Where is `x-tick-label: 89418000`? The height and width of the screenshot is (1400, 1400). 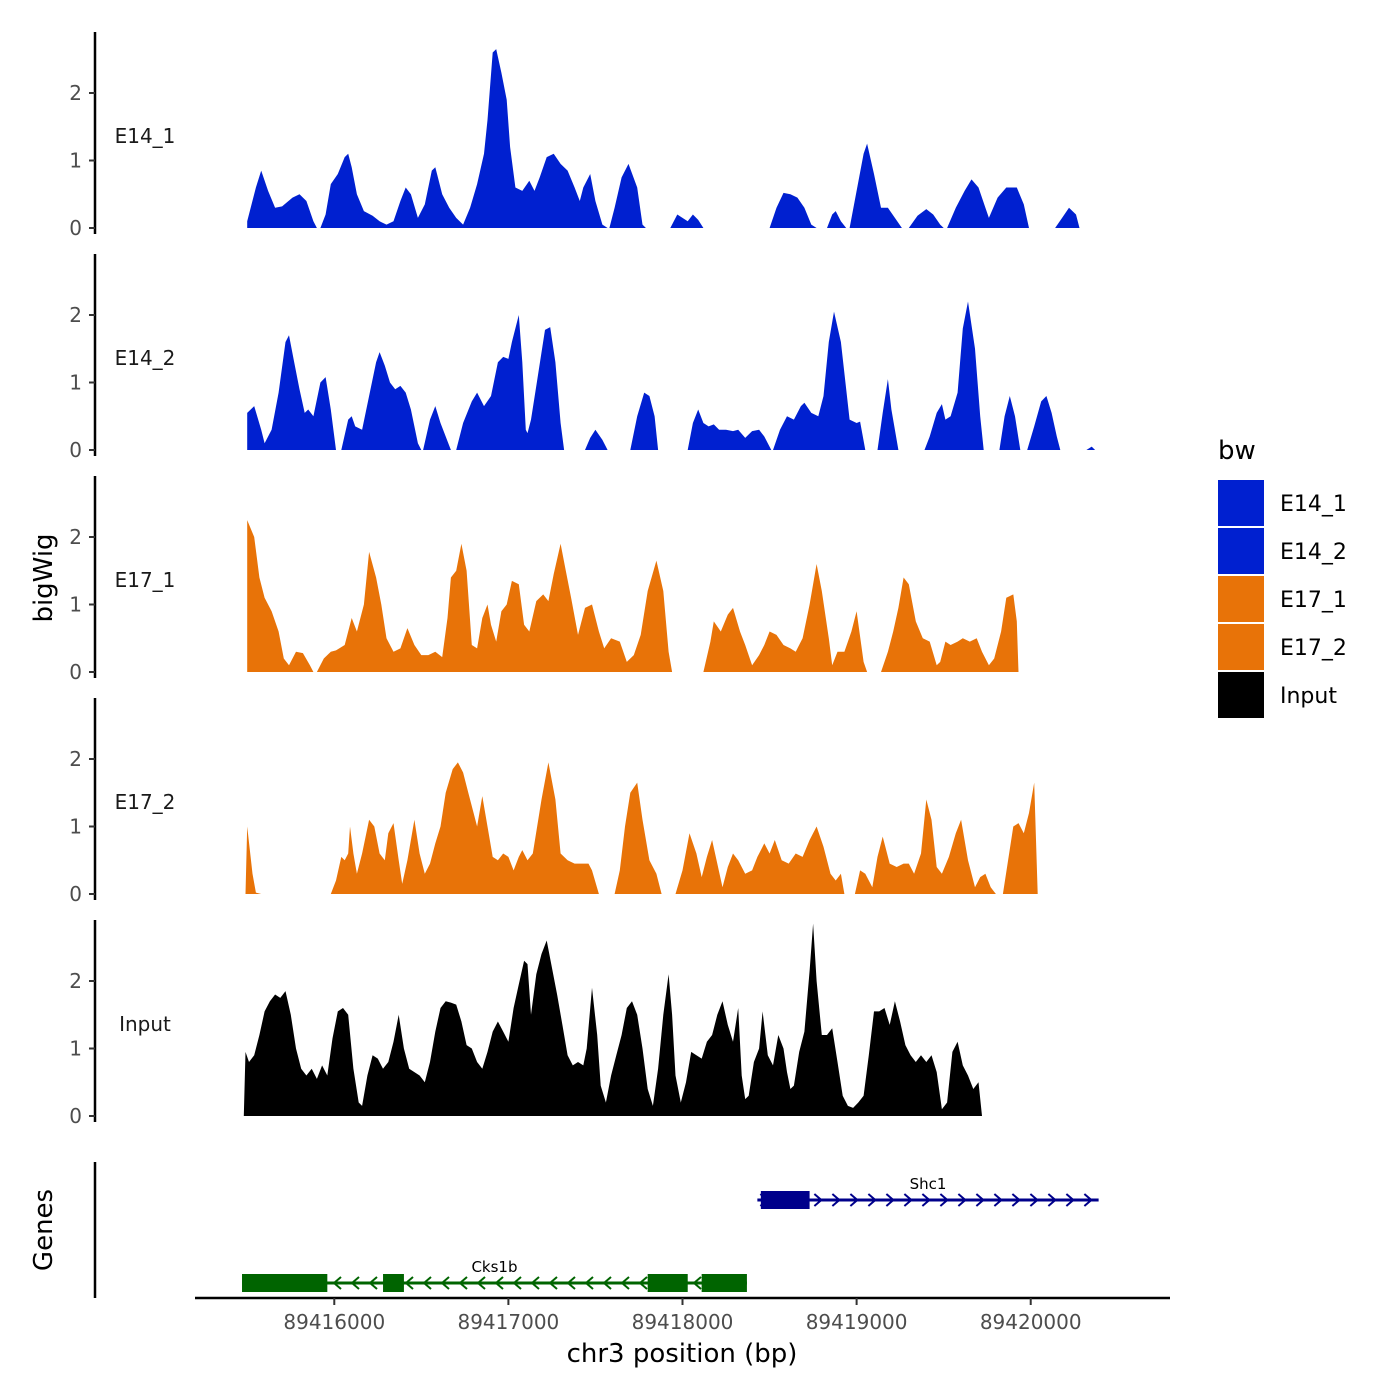 x-tick-label: 89418000 is located at coordinates (683, 1322).